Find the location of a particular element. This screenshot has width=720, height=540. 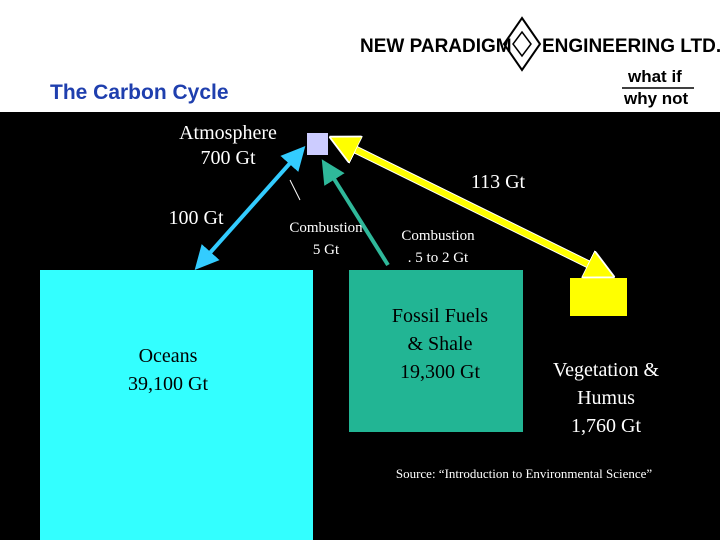

vegetation-box is located at coordinates (598, 297).